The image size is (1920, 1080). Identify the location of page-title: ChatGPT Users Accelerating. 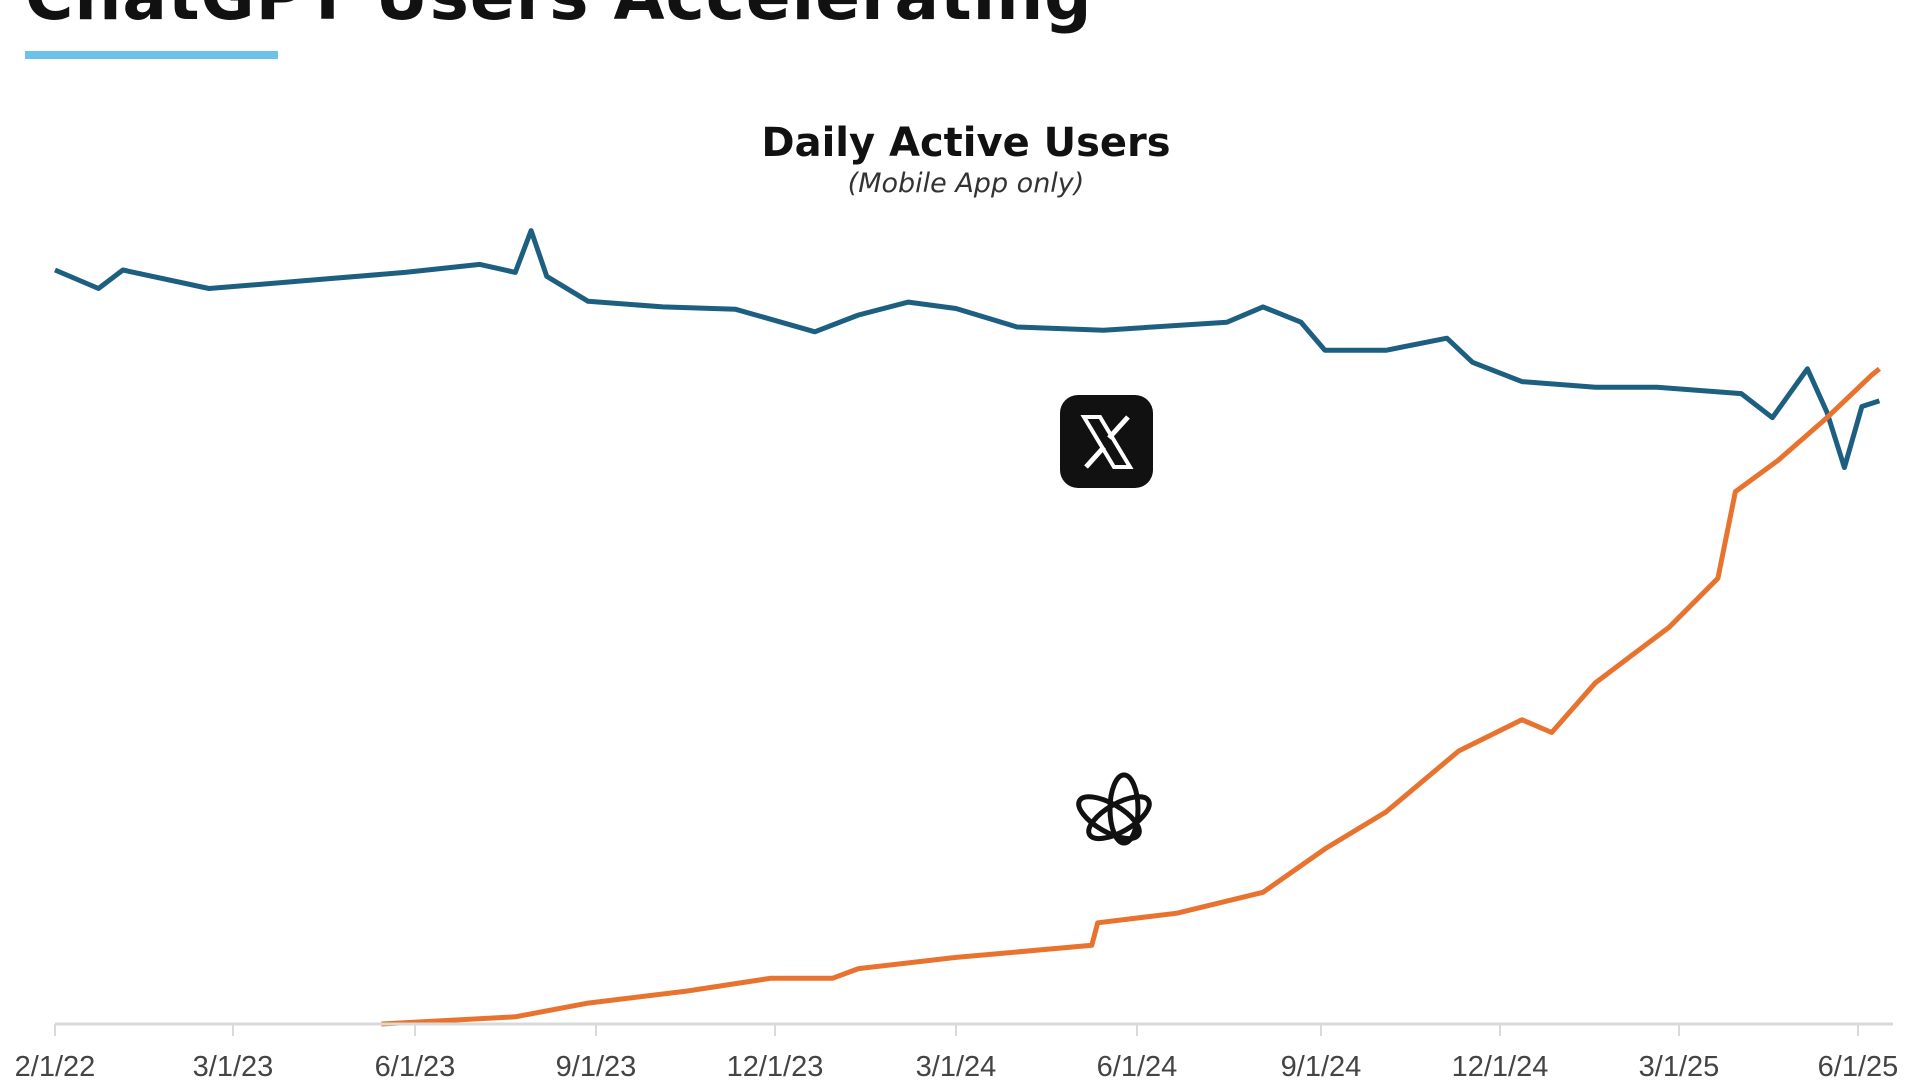
(558, 17).